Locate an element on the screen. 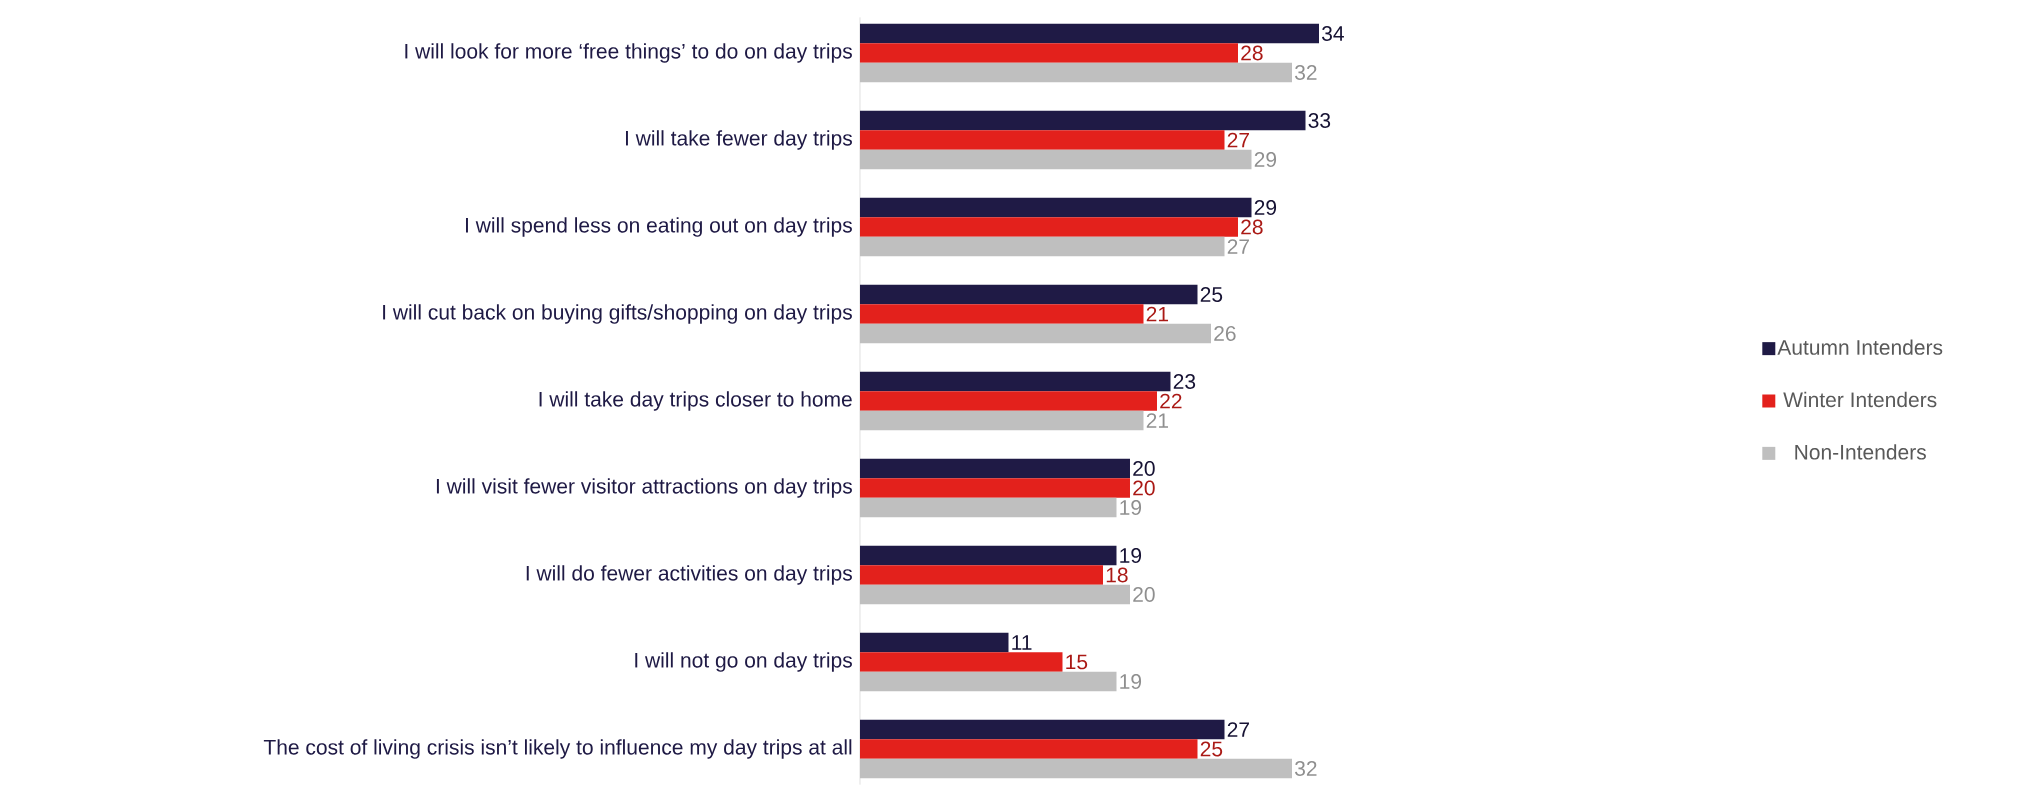 The width and height of the screenshot is (2042, 785). data-label: 11 is located at coordinates (1022, 642).